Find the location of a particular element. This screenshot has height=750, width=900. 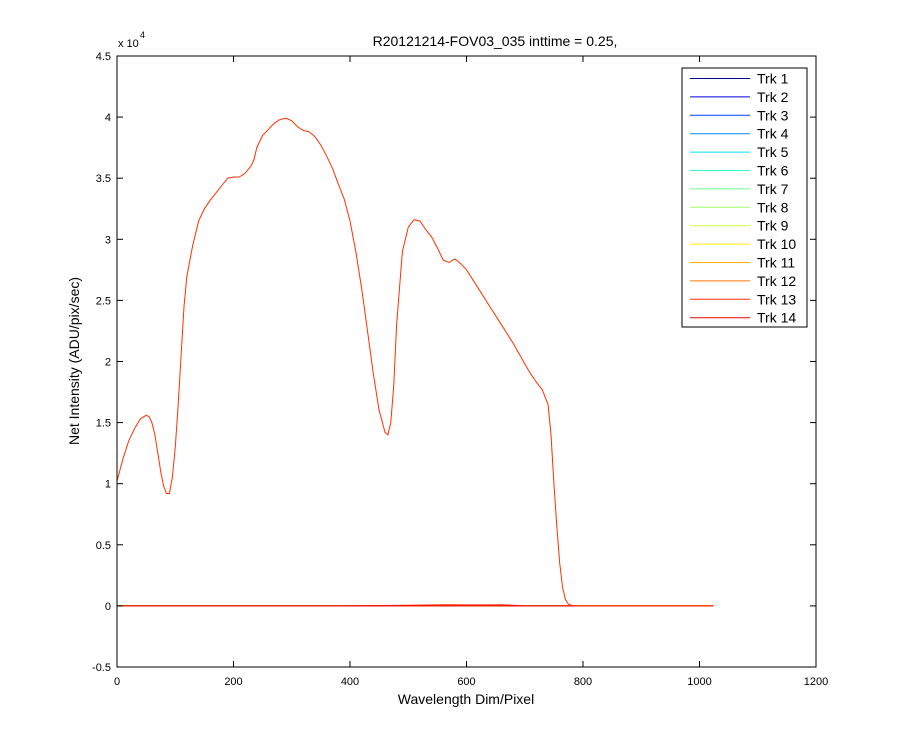

y-tick-label: 0.5 is located at coordinates (103, 546).